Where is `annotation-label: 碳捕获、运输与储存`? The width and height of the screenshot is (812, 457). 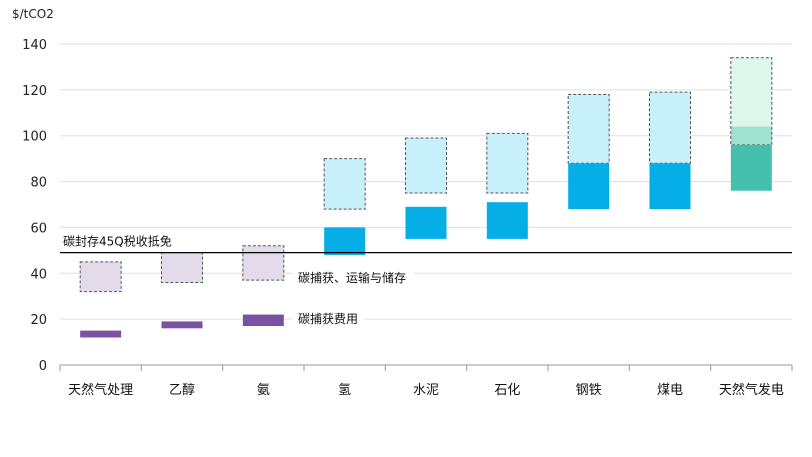
annotation-label: 碳捕获、运输与储存 is located at coordinates (352, 277).